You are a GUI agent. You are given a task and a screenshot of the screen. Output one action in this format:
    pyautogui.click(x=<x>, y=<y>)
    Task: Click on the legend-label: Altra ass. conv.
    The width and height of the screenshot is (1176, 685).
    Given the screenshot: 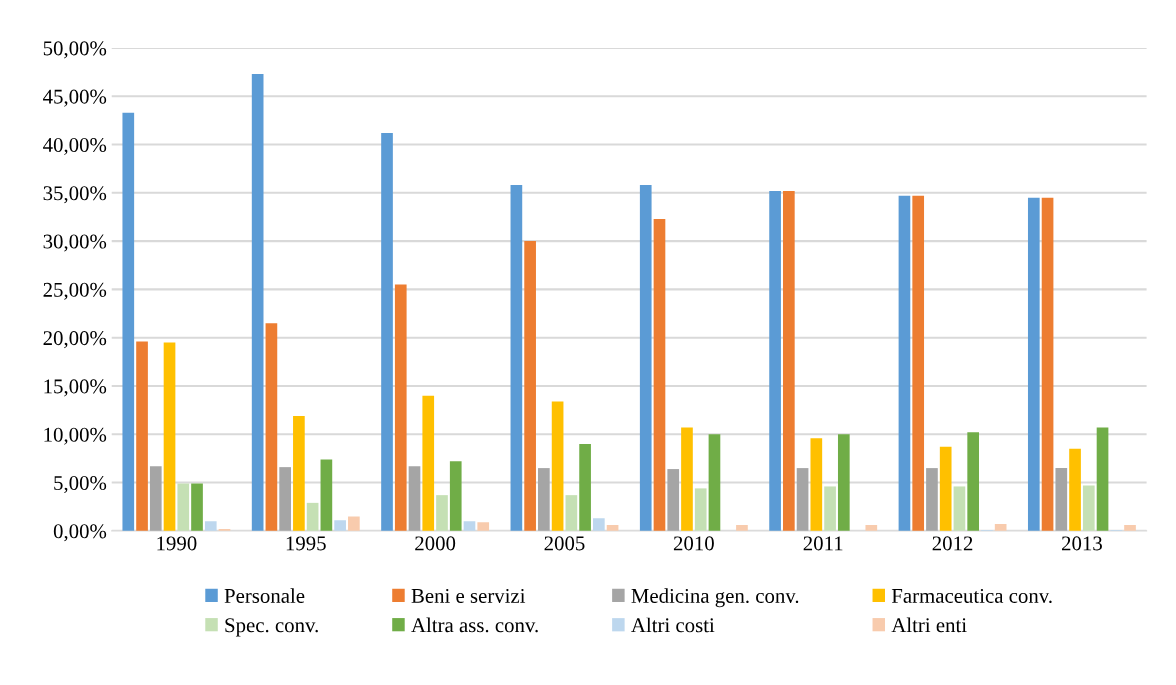 What is the action you would take?
    pyautogui.click(x=474, y=625)
    